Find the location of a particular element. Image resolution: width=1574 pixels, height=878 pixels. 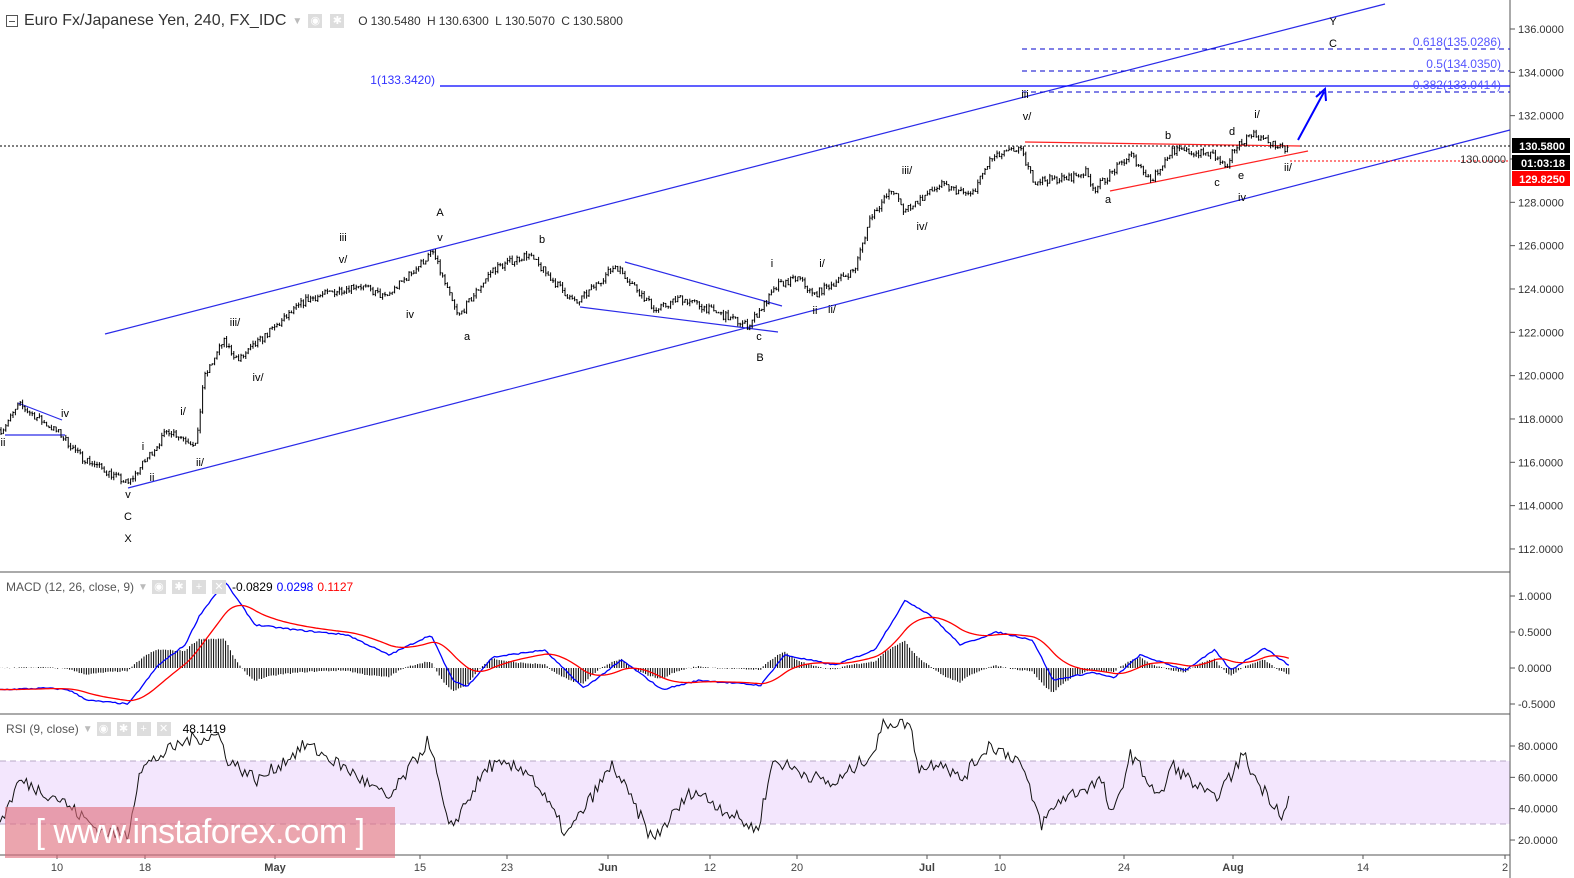

wave-label: X is located at coordinates (128, 539).